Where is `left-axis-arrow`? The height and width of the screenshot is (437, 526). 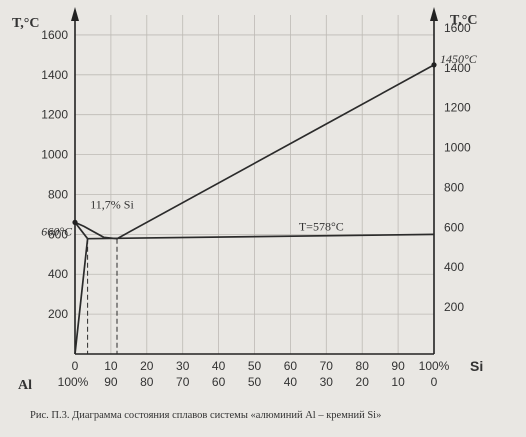
left-axis-arrow is located at coordinates (75, 14).